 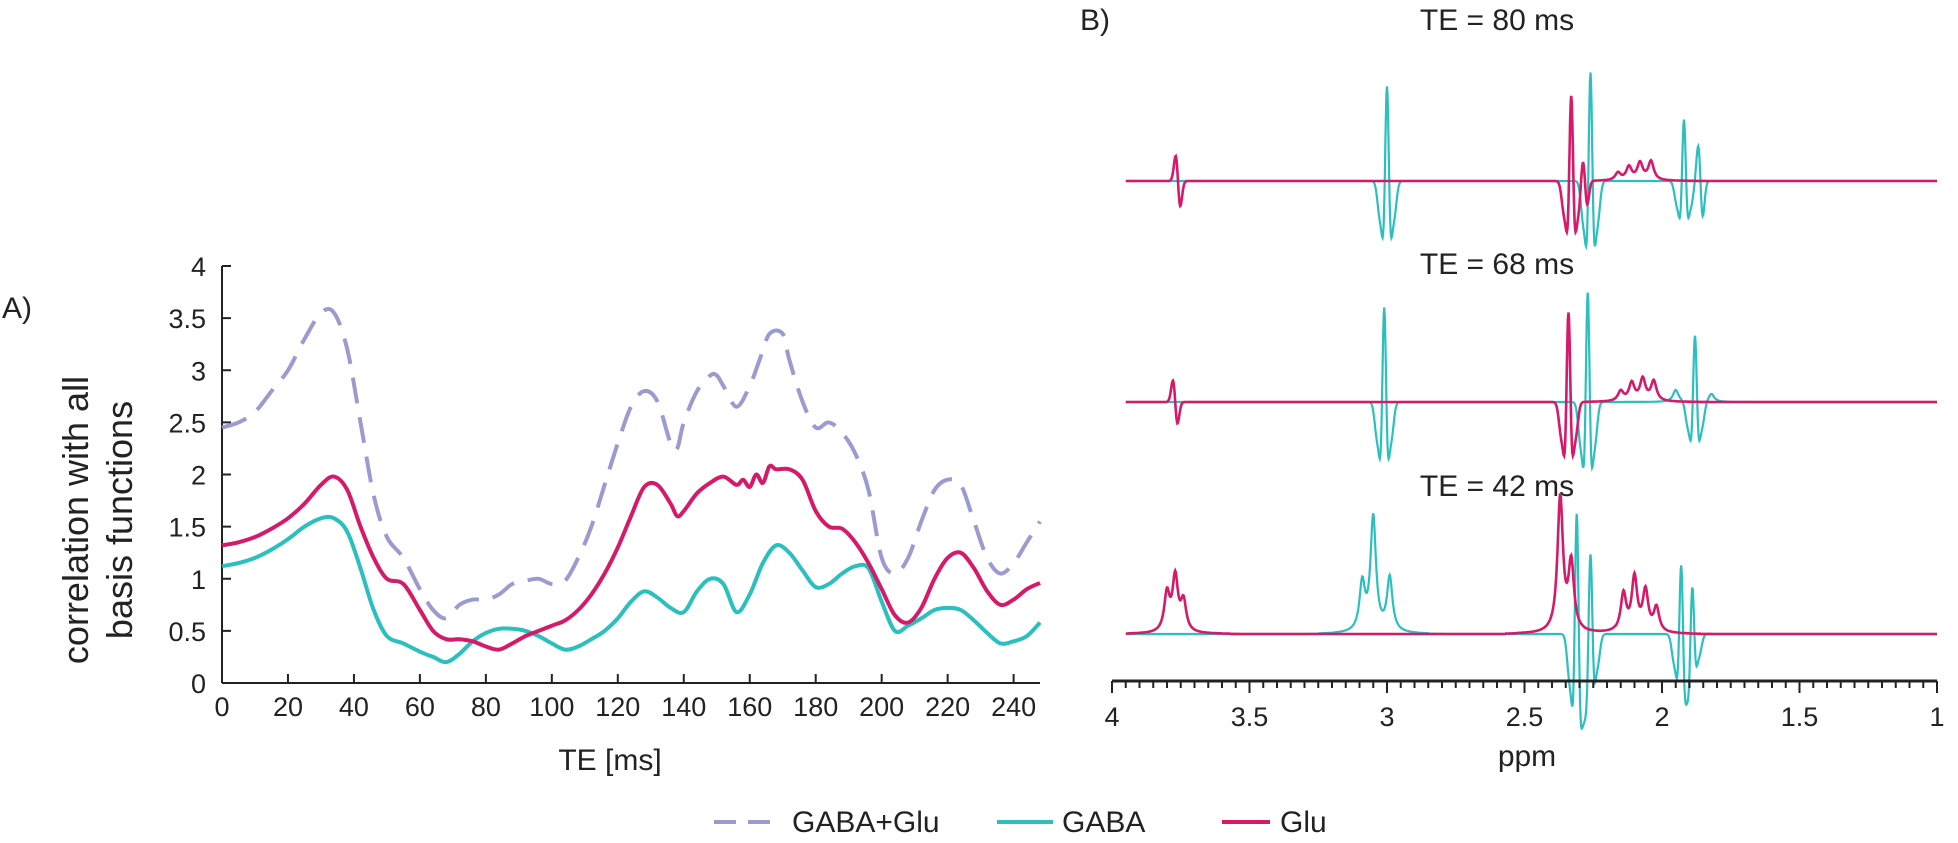 What do you see at coordinates (1013, 707) in the screenshot?
I see `x-tick-label: 240` at bounding box center [1013, 707].